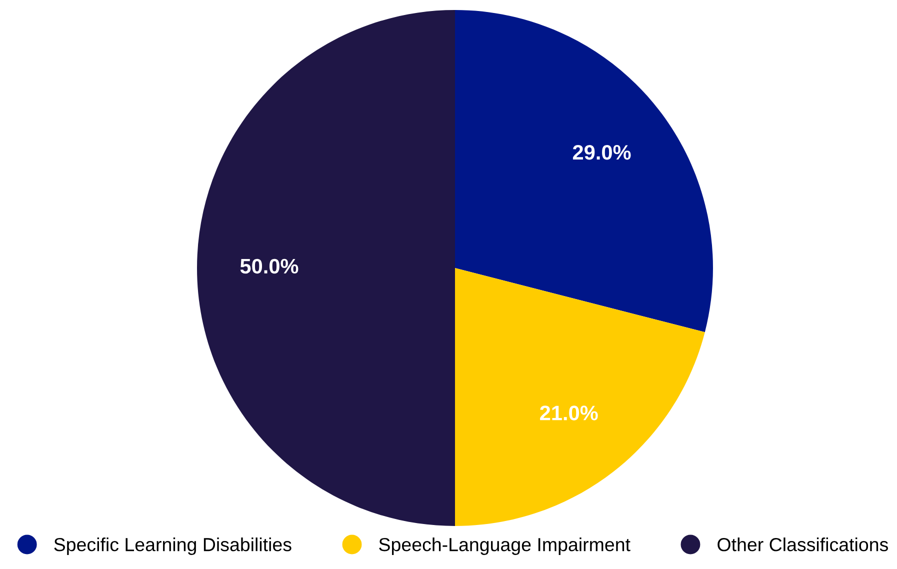 This screenshot has width=897, height=569. I want to click on legend-label: Specific Learning Disabilities, so click(173, 546).